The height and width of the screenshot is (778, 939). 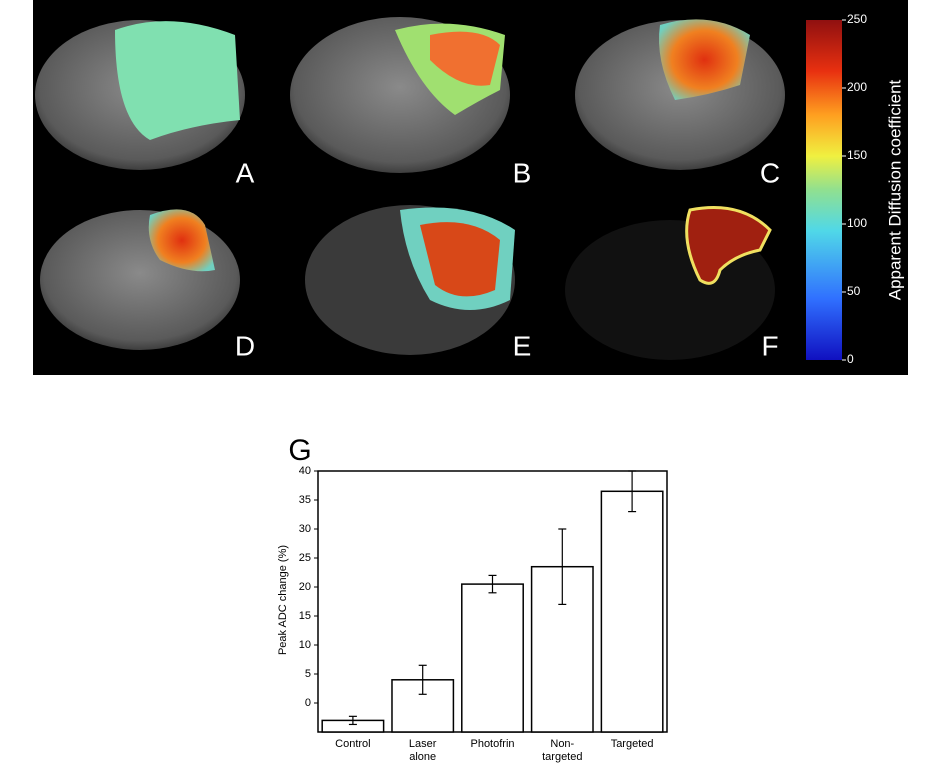 What do you see at coordinates (850, 359) in the screenshot?
I see `colorbar-tick-label: 0` at bounding box center [850, 359].